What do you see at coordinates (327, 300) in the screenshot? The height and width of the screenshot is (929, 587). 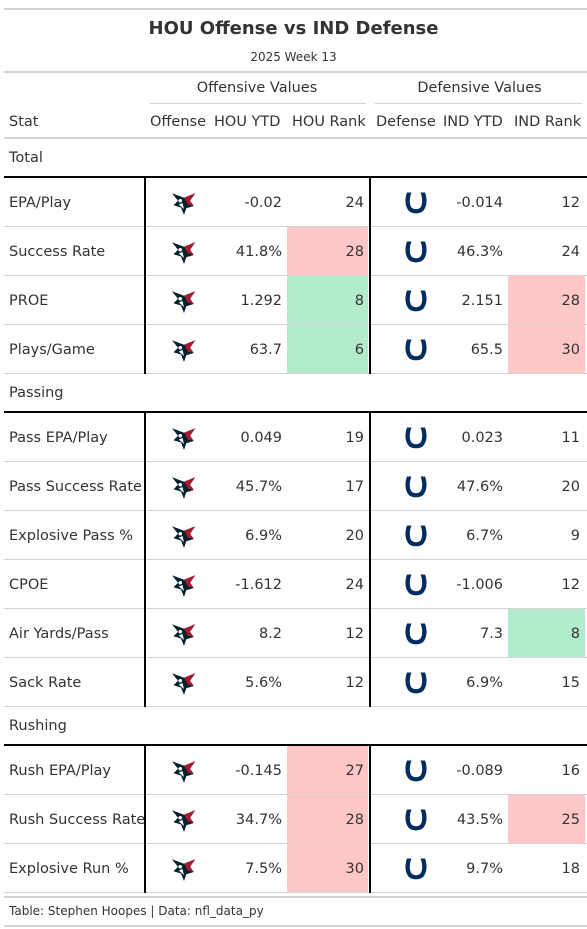 I see `hou-rank-value: 8` at bounding box center [327, 300].